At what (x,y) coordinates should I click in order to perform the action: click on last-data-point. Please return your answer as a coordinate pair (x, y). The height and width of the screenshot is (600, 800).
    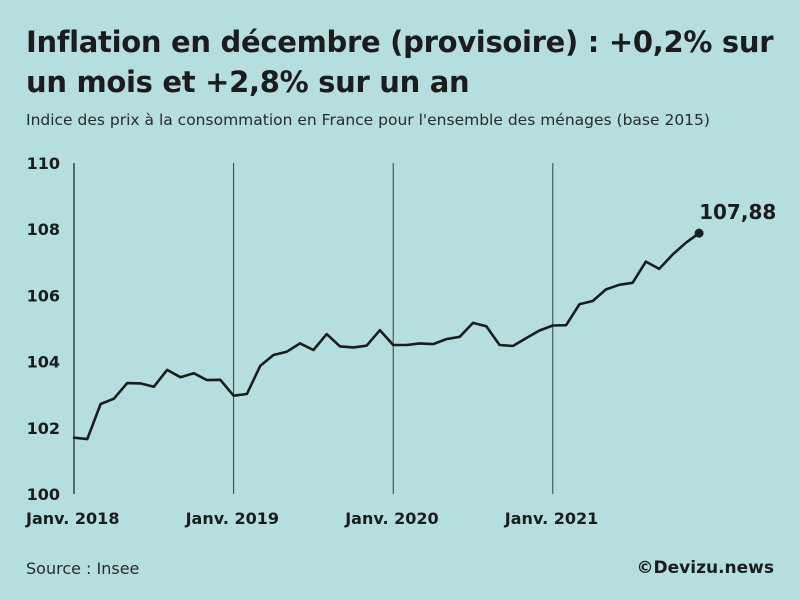
    Looking at the image, I should click on (699, 233).